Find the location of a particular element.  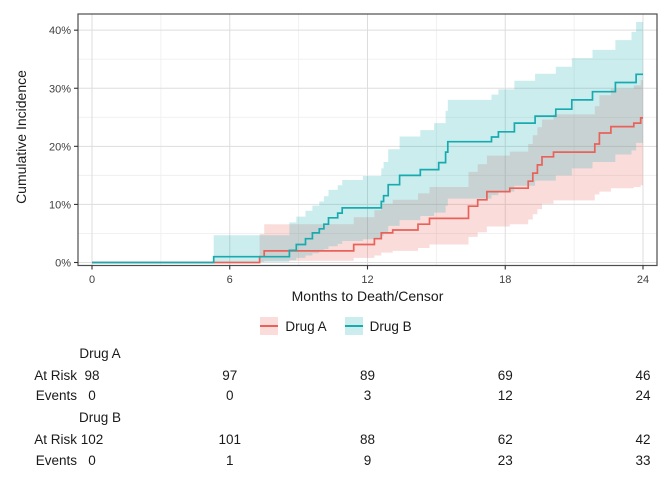

y-tick-label: 10% is located at coordinates (60, 205).